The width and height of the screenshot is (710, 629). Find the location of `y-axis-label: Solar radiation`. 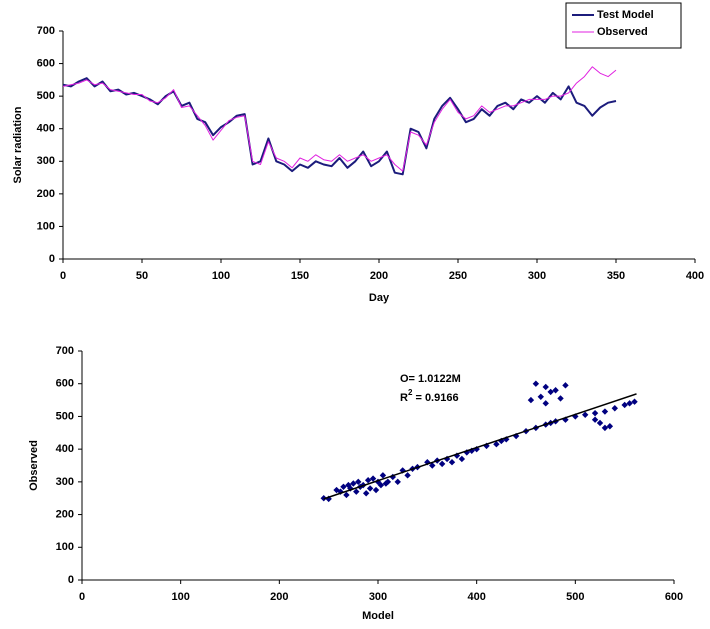

y-axis-label: Solar radiation is located at coordinates (18, 144).